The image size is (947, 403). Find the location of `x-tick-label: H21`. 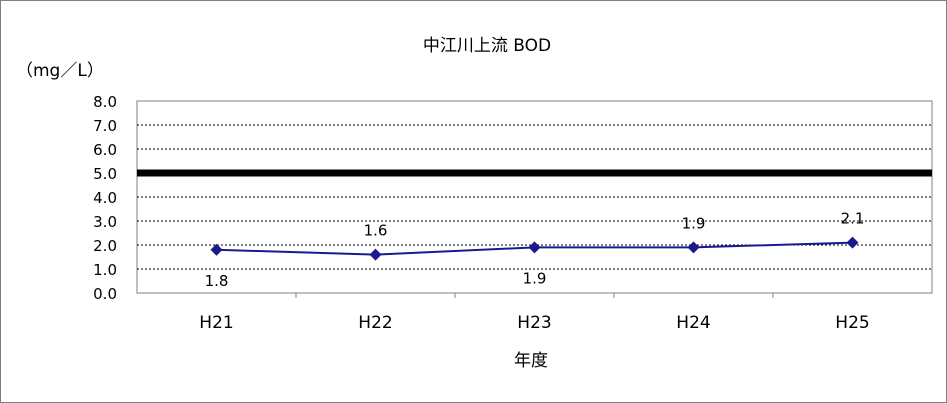

x-tick-label: H21 is located at coordinates (216, 323).